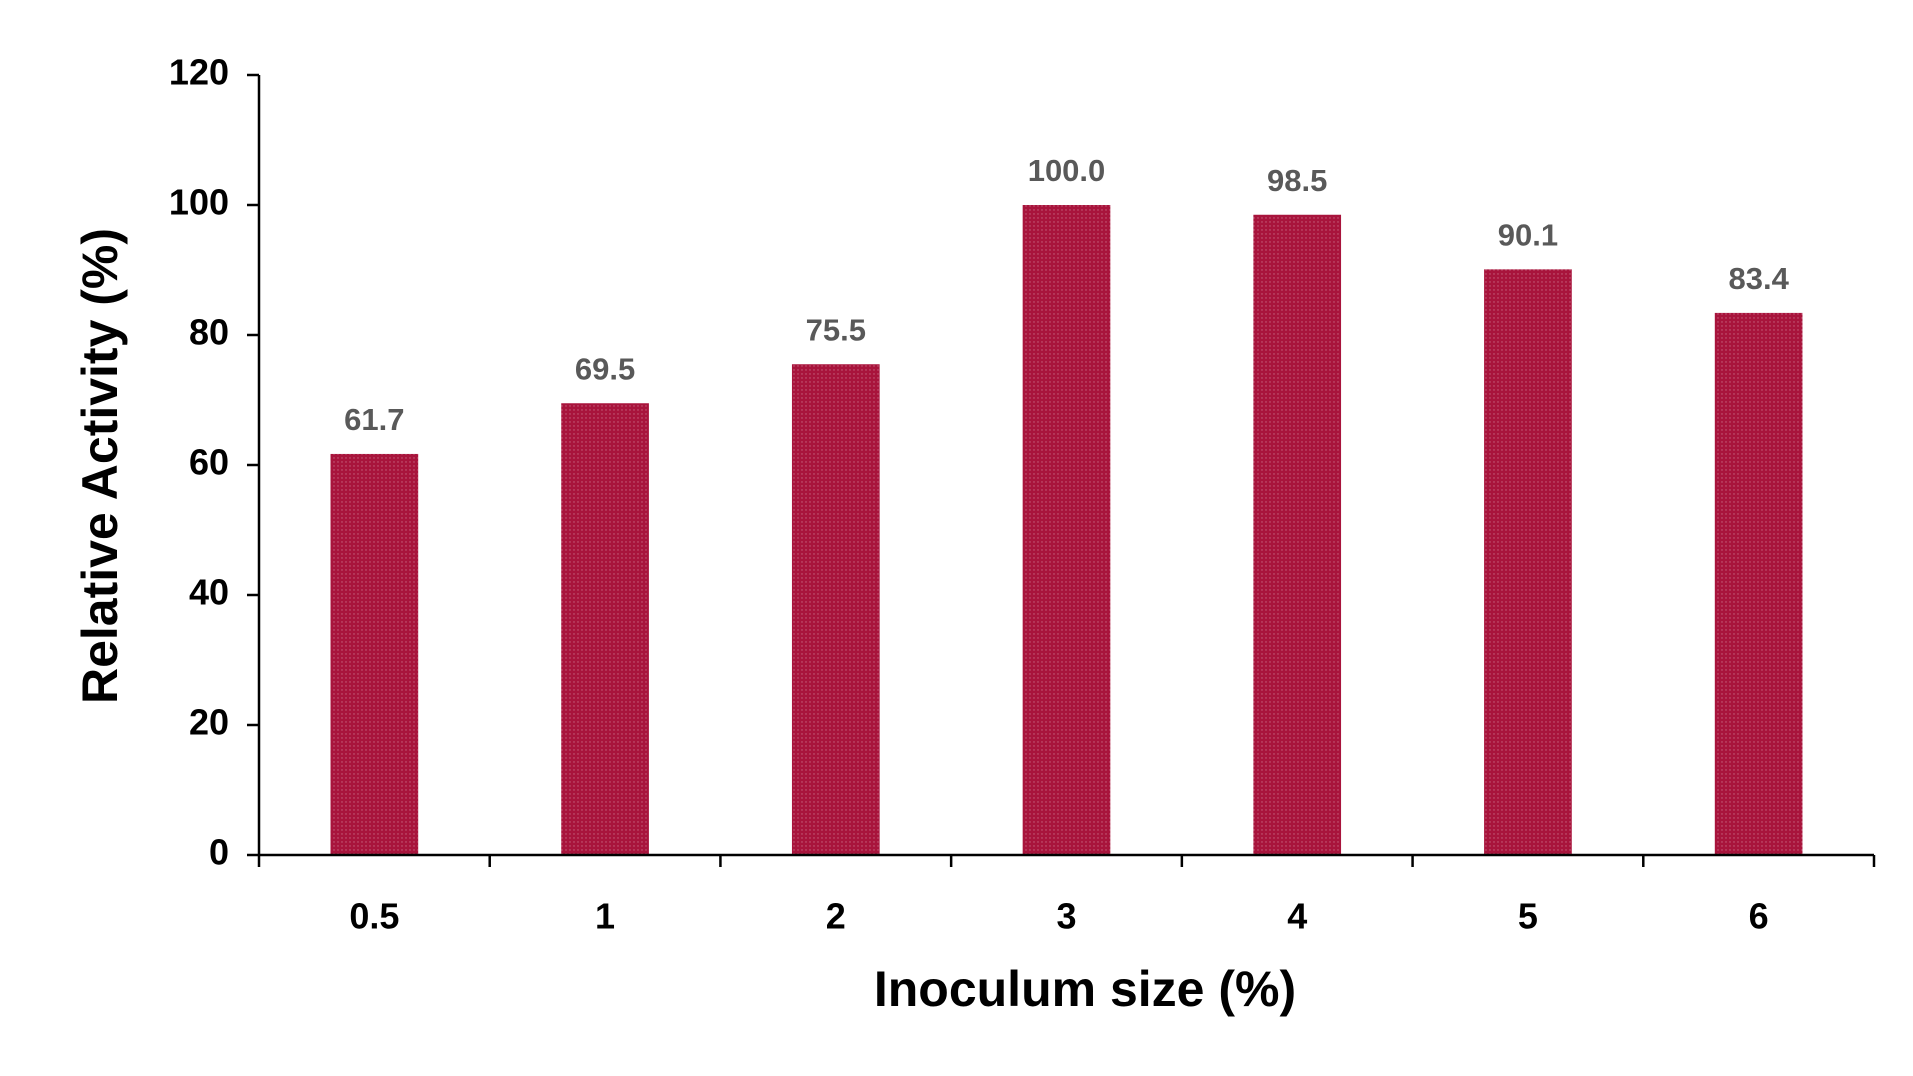 This screenshot has width=1913, height=1076. Describe the element at coordinates (836, 916) in the screenshot. I see `x-tick-label: 2` at that location.